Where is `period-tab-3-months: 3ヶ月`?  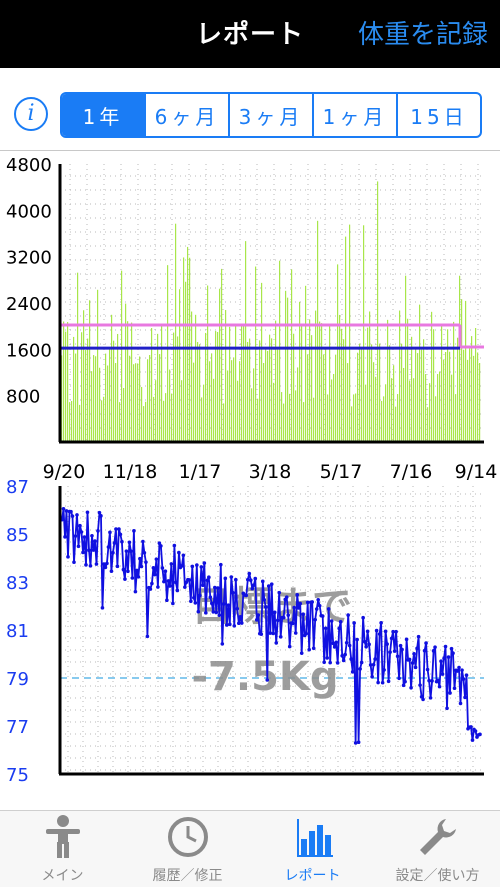 period-tab-3-months: 3ヶ月 is located at coordinates (270, 115).